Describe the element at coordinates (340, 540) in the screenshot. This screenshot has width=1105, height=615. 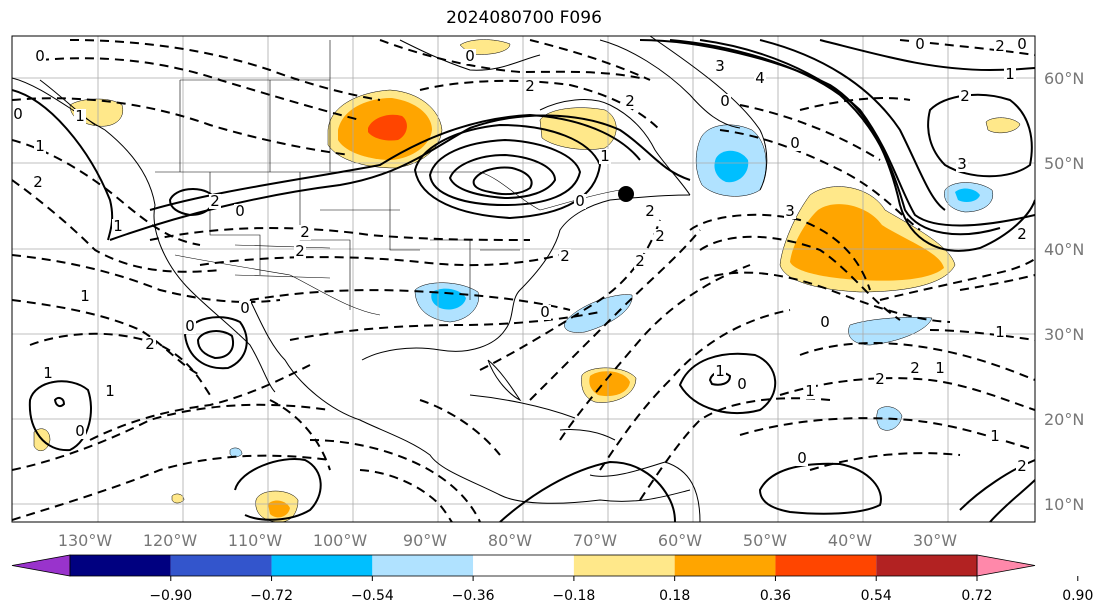
I see `lon-label: 100°W` at that location.